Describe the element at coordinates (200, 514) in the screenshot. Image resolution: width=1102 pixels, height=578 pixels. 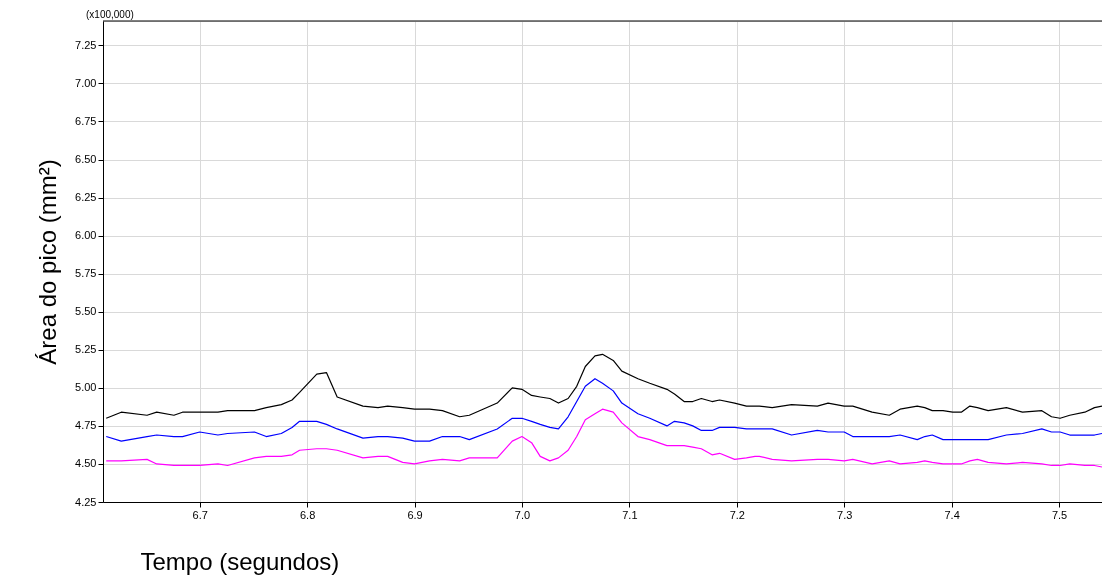
I see `x-tick-label: 6.7` at that location.